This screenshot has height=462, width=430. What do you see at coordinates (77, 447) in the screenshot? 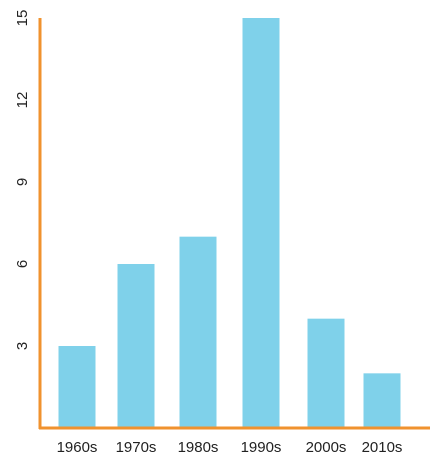
I see `x-tick-label: 1960s` at bounding box center [77, 447].